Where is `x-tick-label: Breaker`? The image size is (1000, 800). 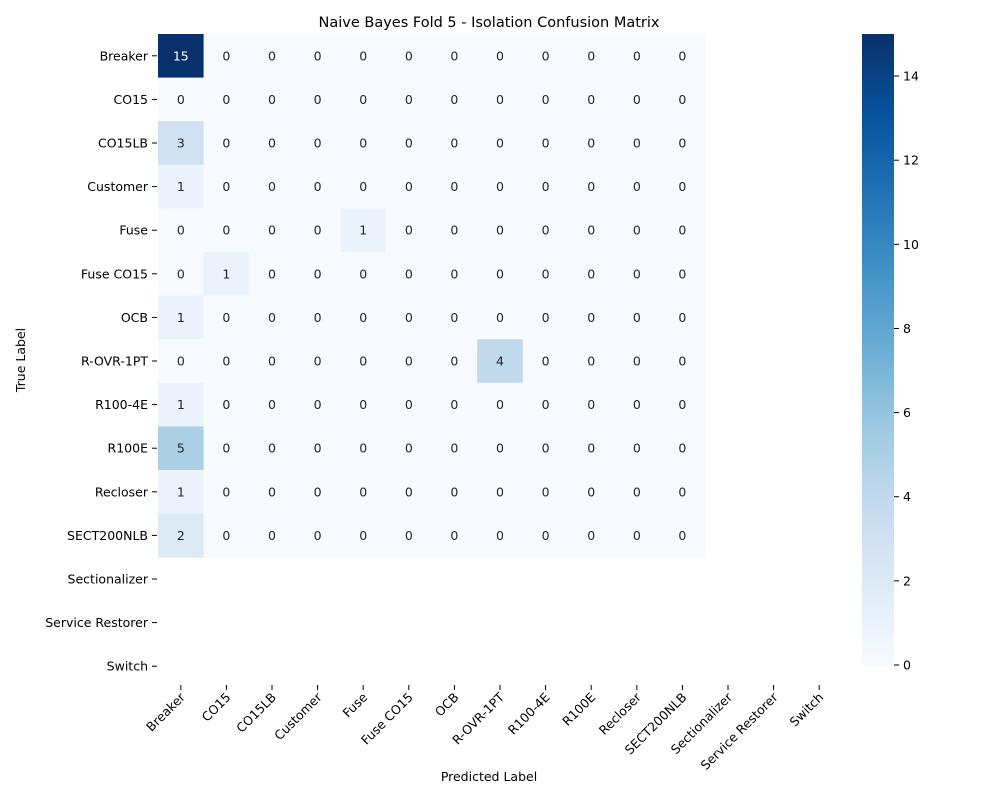 x-tick-label: Breaker is located at coordinates (165, 711).